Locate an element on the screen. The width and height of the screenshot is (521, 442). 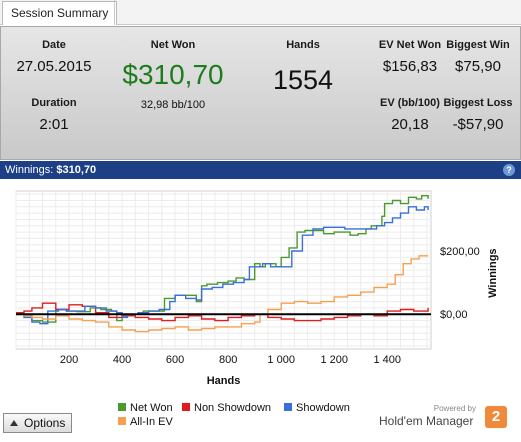
x-tick-label: 600 is located at coordinates (175, 360).